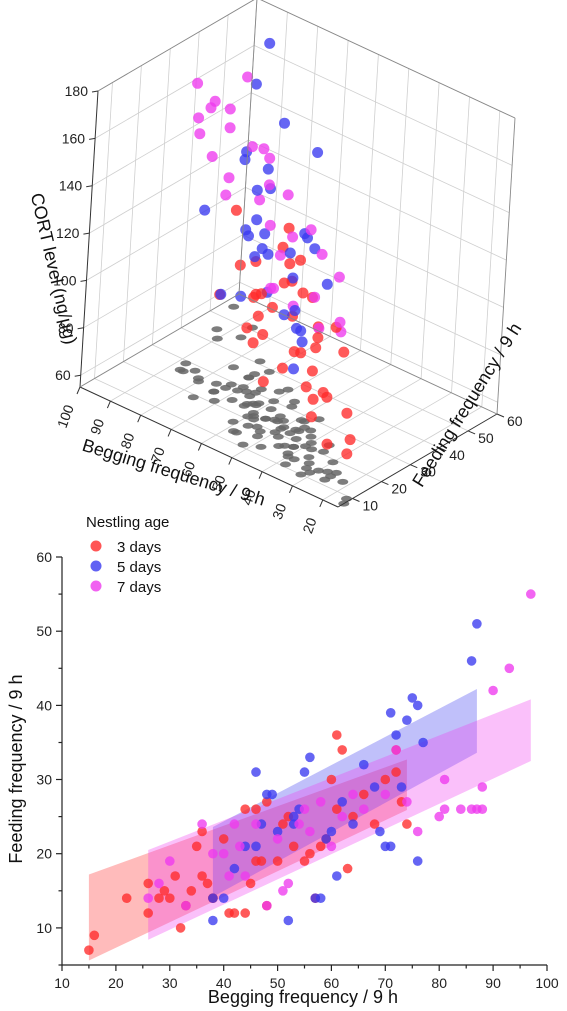 The image size is (567, 1011). I want to click on x-tick-label-3d: 80, so click(127, 441).